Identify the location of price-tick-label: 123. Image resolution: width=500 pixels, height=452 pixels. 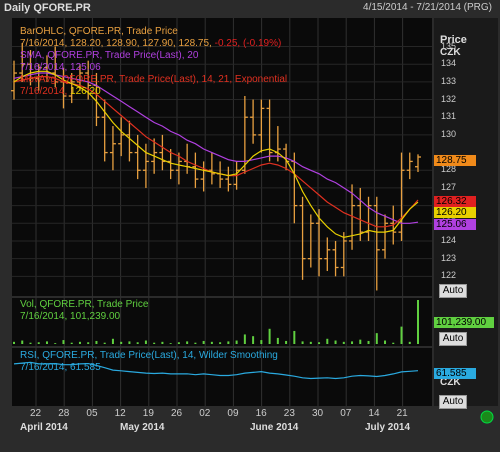
(449, 257).